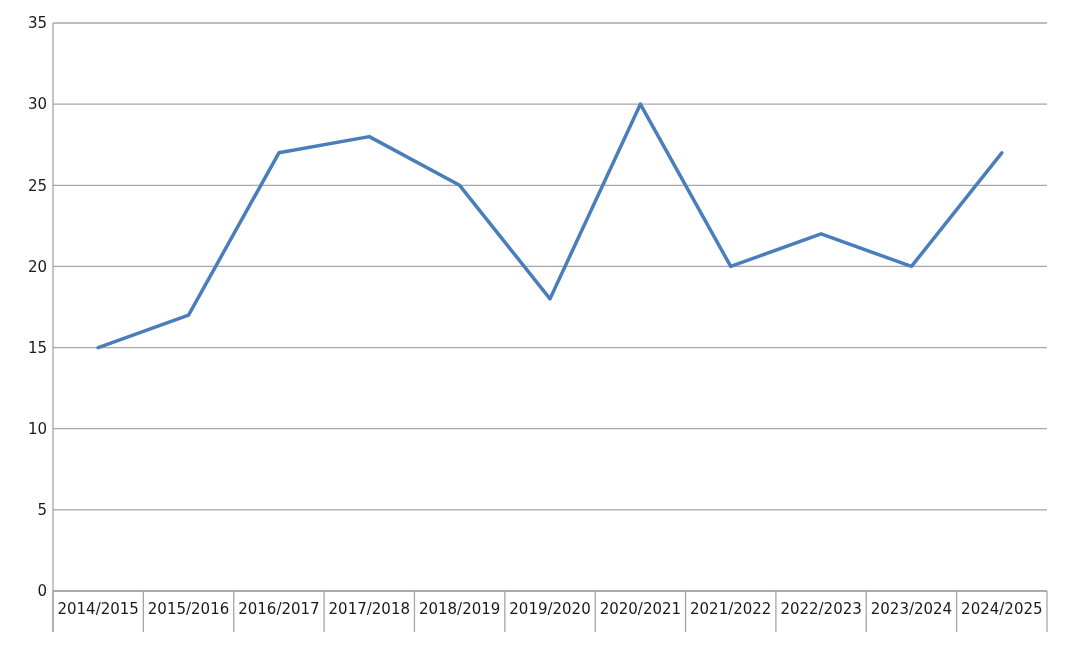 The width and height of the screenshot is (1080, 650). What do you see at coordinates (37, 428) in the screenshot?
I see `y-tick-label: 10` at bounding box center [37, 428].